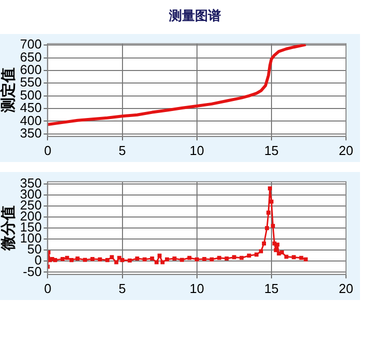  I want to click on y-tick-label: 350, so click(31, 132).